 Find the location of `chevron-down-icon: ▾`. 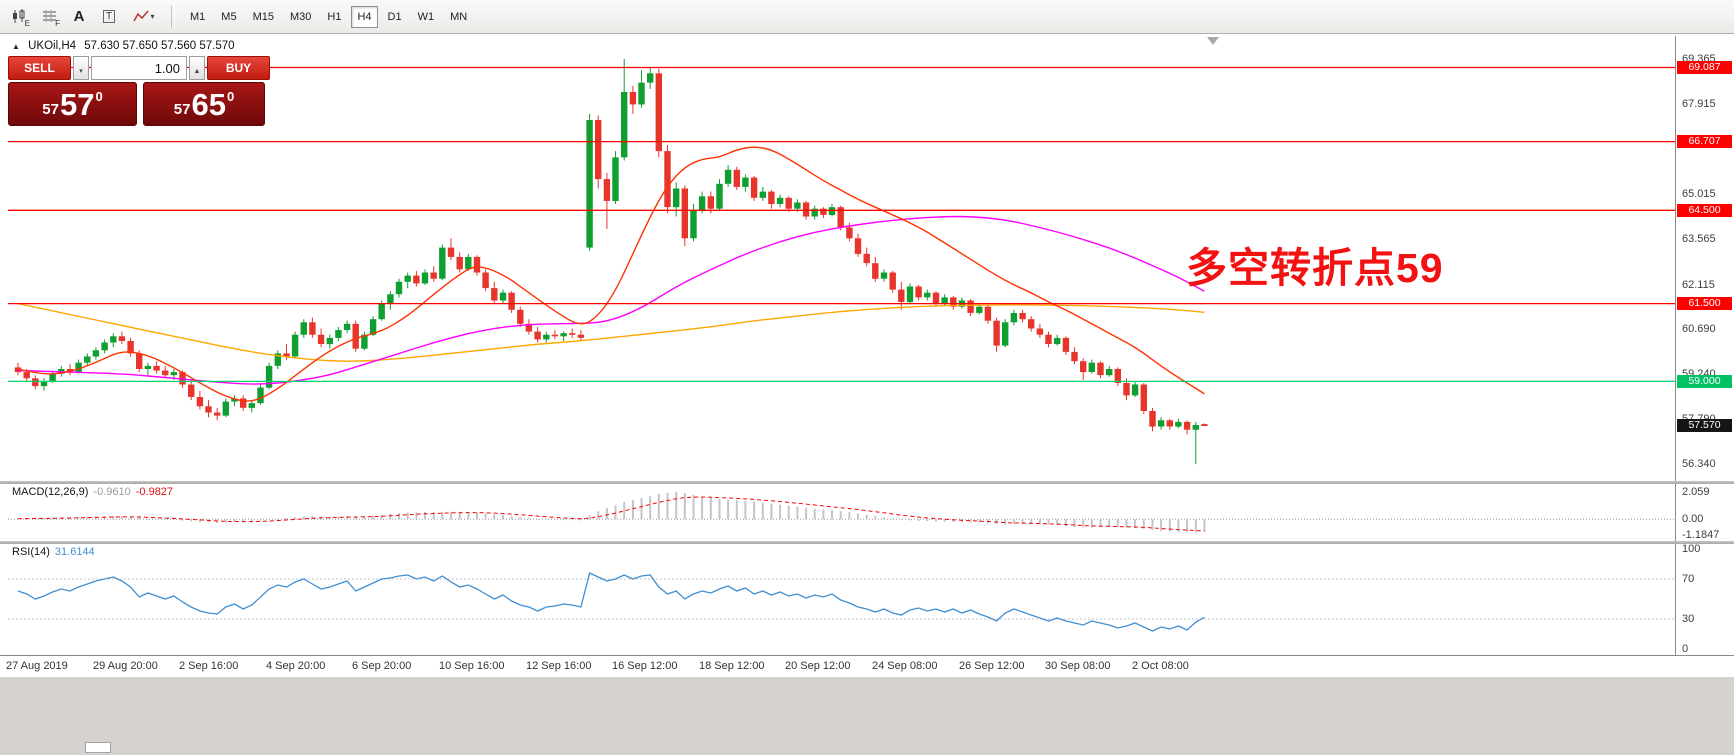

chevron-down-icon: ▾ is located at coordinates (152, 16).